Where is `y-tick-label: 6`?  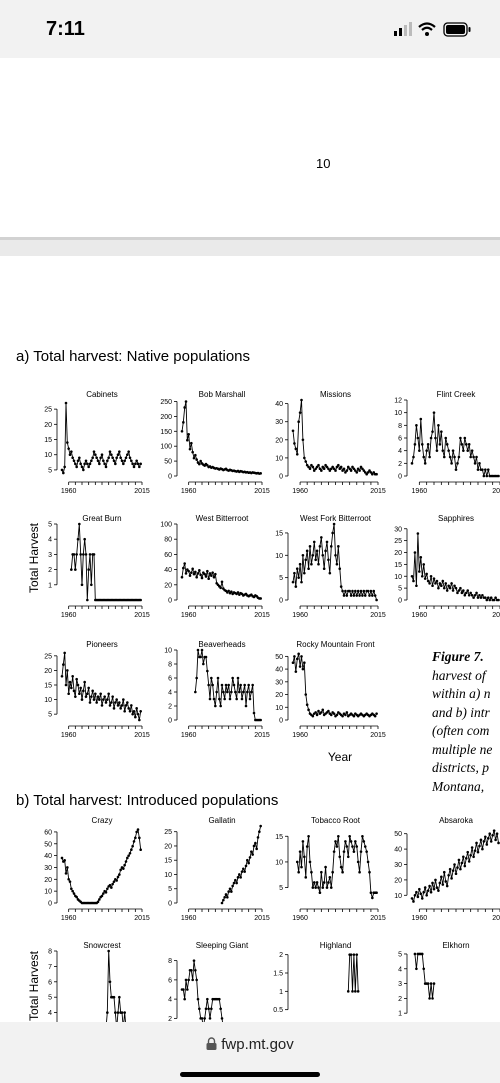
y-tick-label: 6 is located at coordinates (50, 982).